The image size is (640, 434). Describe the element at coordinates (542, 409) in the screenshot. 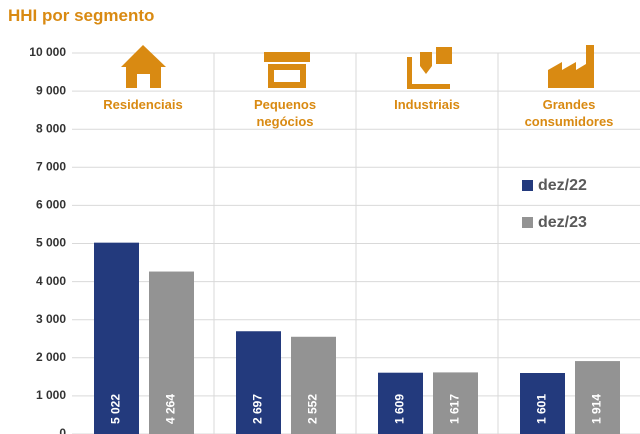

I see `data-label: 1 601` at that location.